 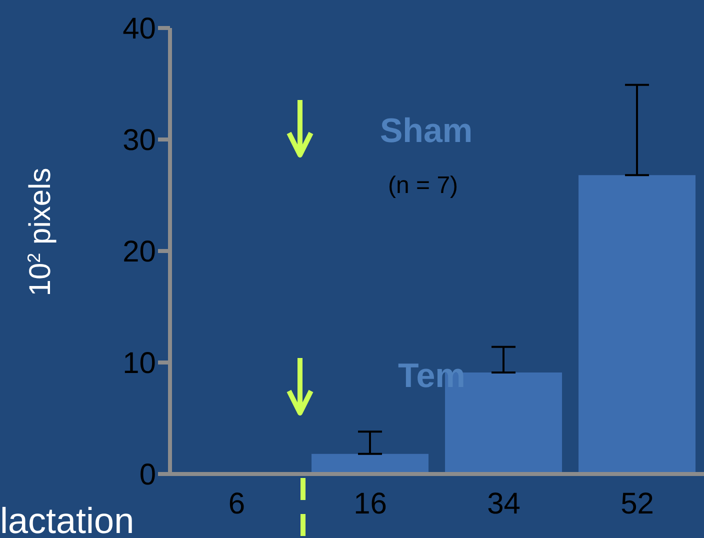 I want to click on y-tick-label: 20, so click(x=139, y=252).